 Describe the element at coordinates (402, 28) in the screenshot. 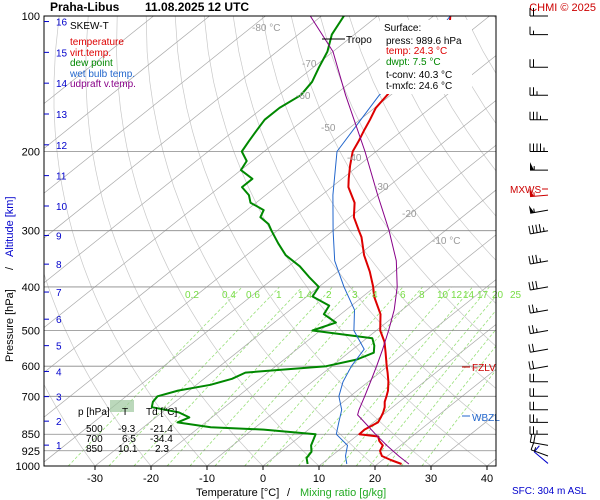

I see `surface-title: Surface:` at that location.